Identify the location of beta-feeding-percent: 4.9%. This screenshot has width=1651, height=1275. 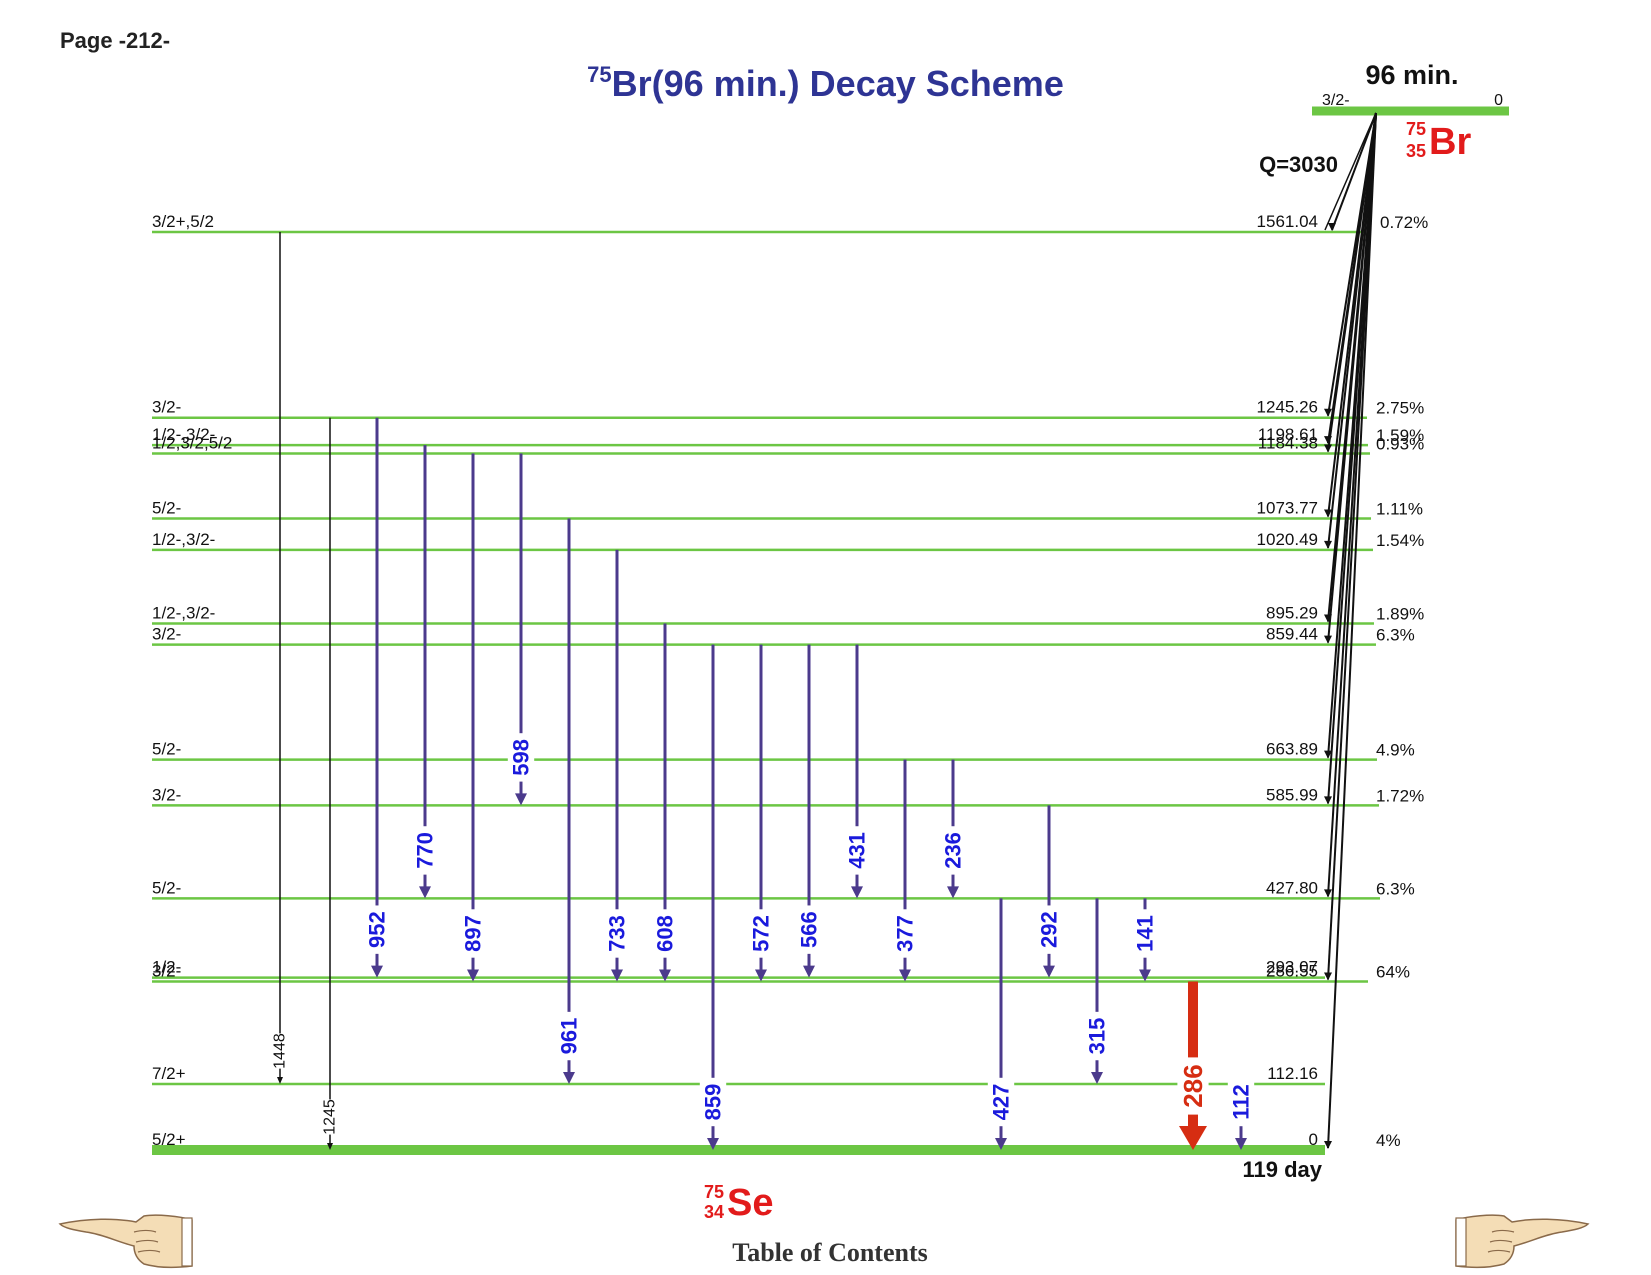
(1395, 750).